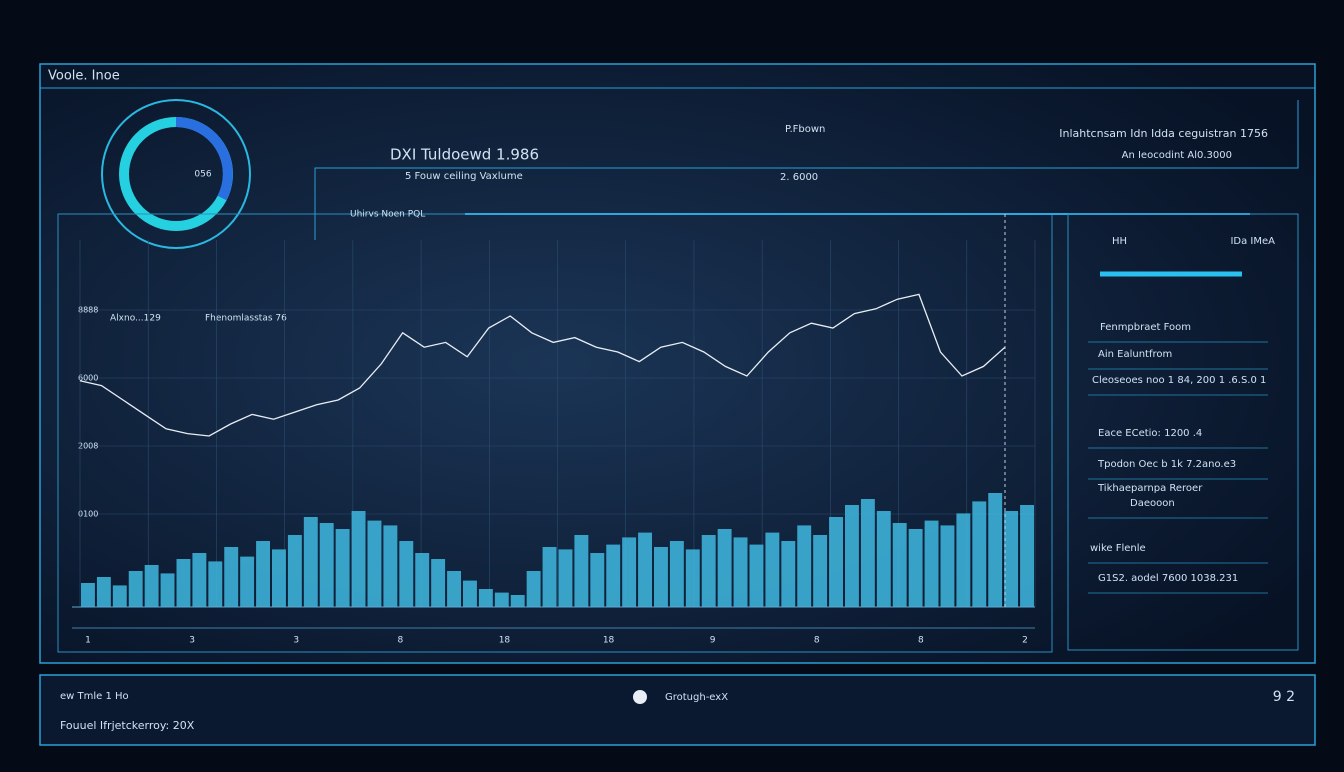 Image resolution: width=1344 pixels, height=772 pixels. Describe the element at coordinates (1150, 433) in the screenshot. I see `side-row: Eace ECetio: 1200 .4` at that location.